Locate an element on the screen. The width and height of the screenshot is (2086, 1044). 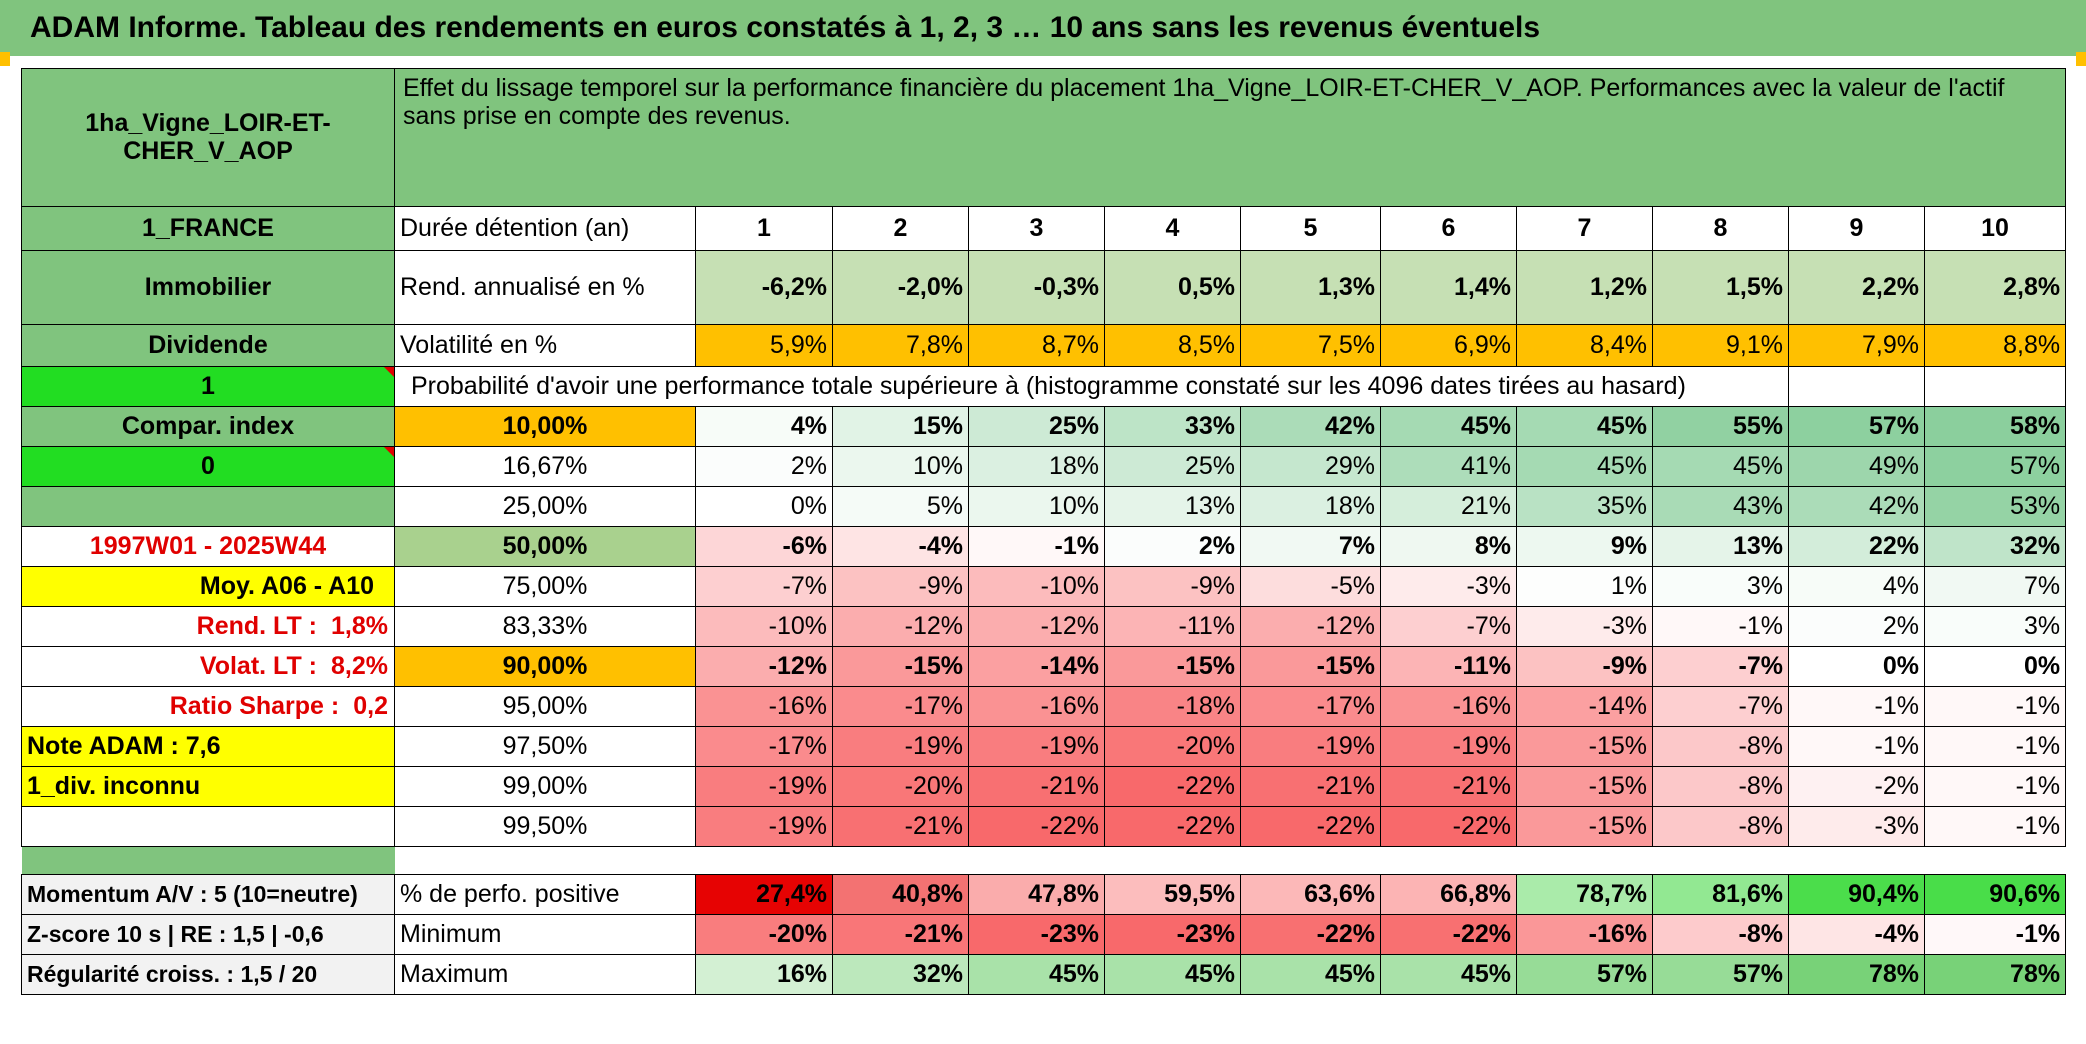
year-header: 3 is located at coordinates (1036, 228).